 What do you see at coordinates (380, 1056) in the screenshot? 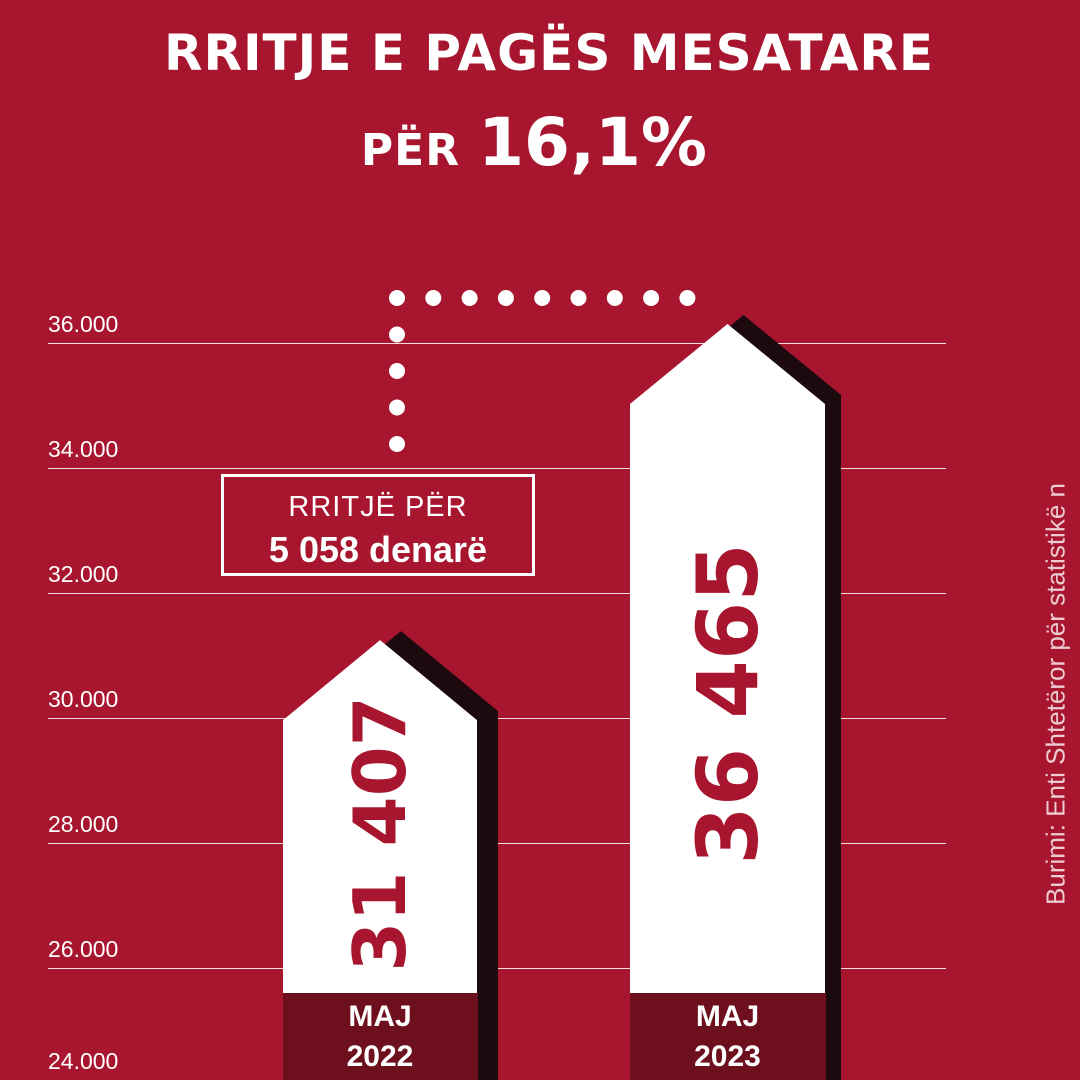
I see `category-label-line: 2022` at bounding box center [380, 1056].